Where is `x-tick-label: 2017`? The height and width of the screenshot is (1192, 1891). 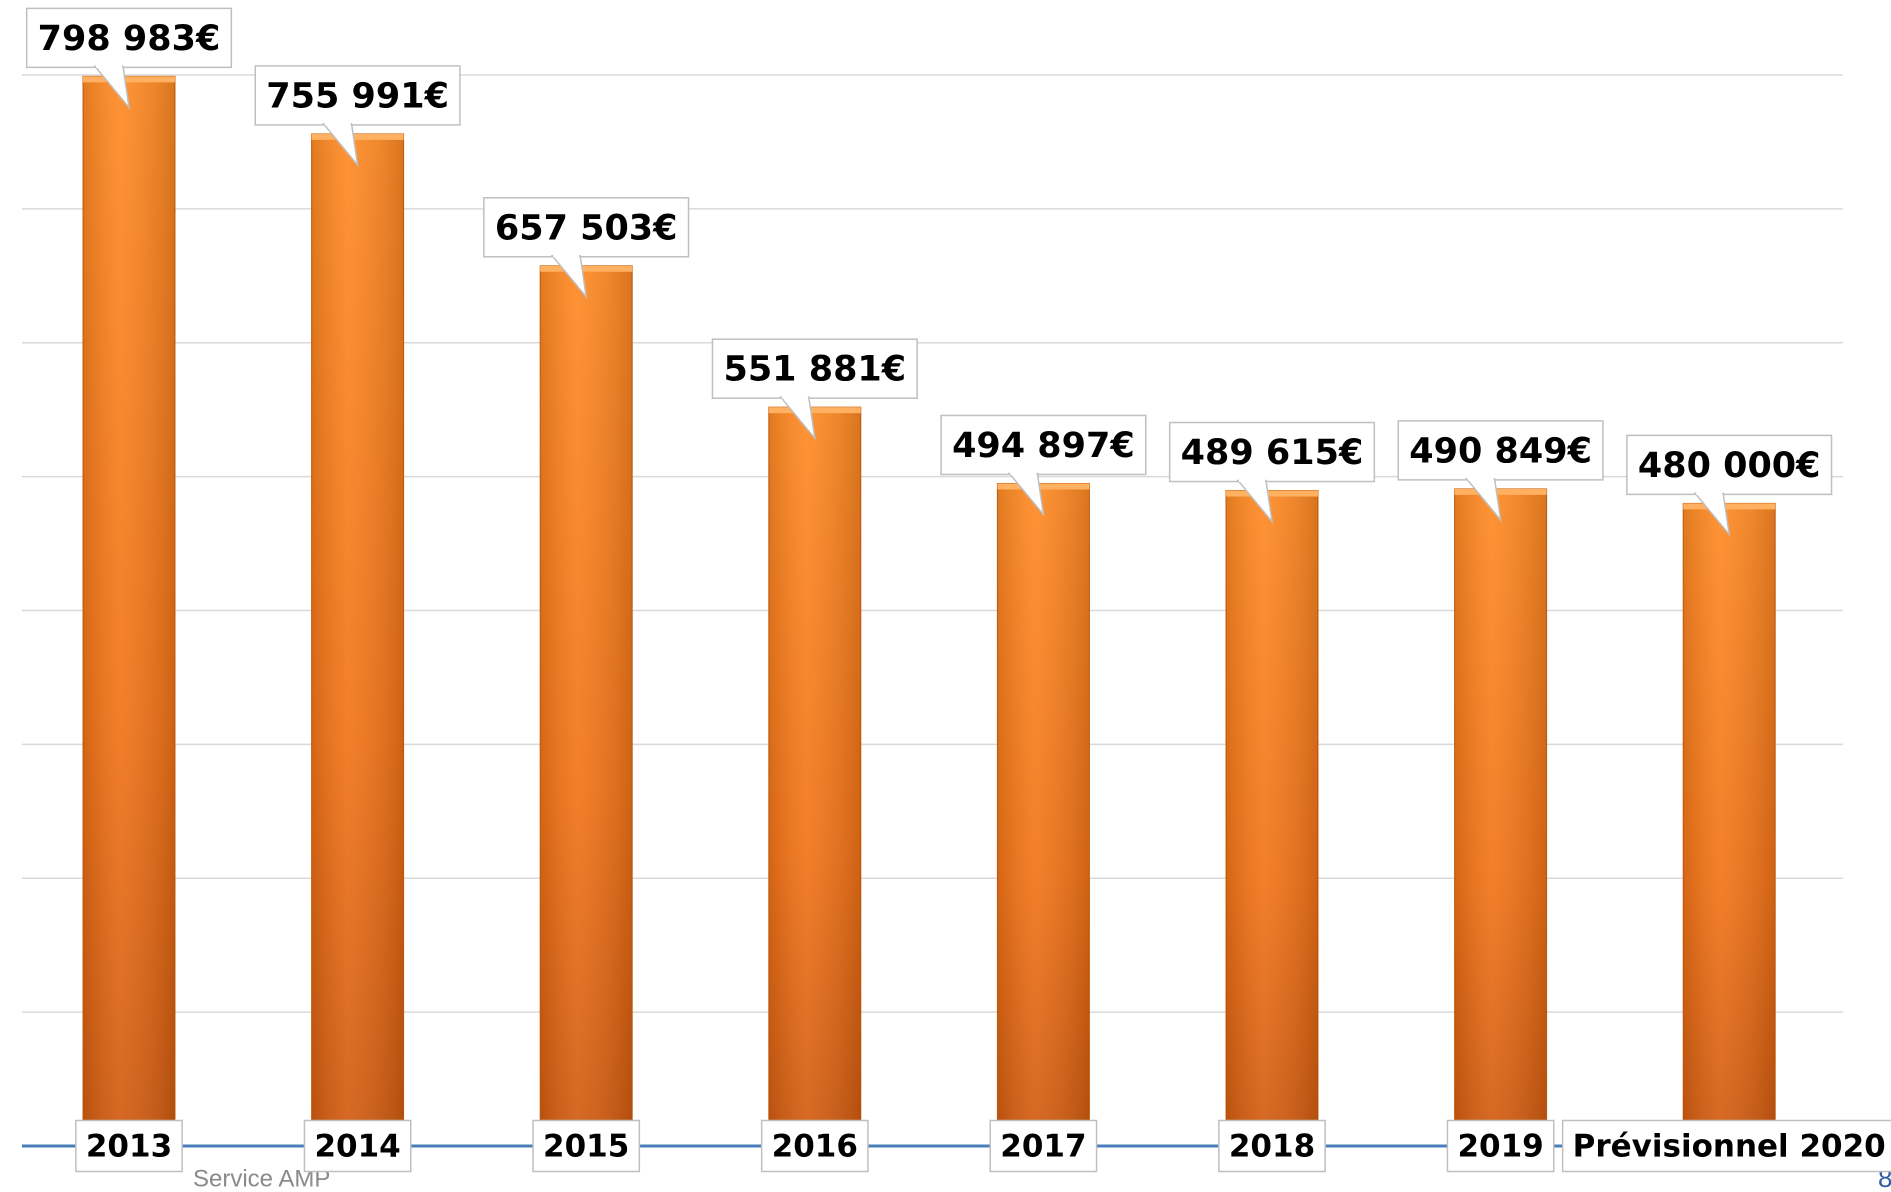 x-tick-label: 2017 is located at coordinates (1043, 1147).